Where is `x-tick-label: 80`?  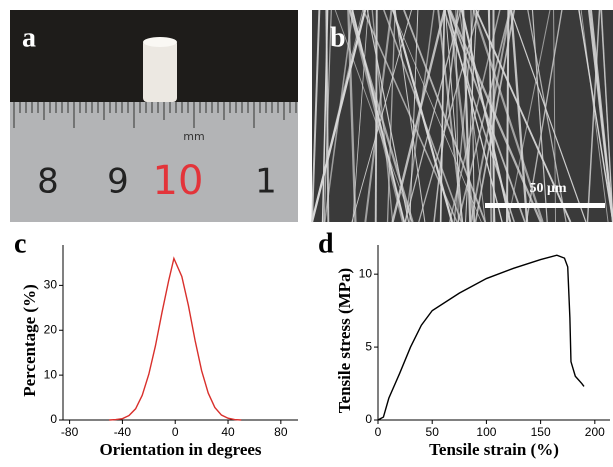
x-tick-label: 80 is located at coordinates (281, 432).